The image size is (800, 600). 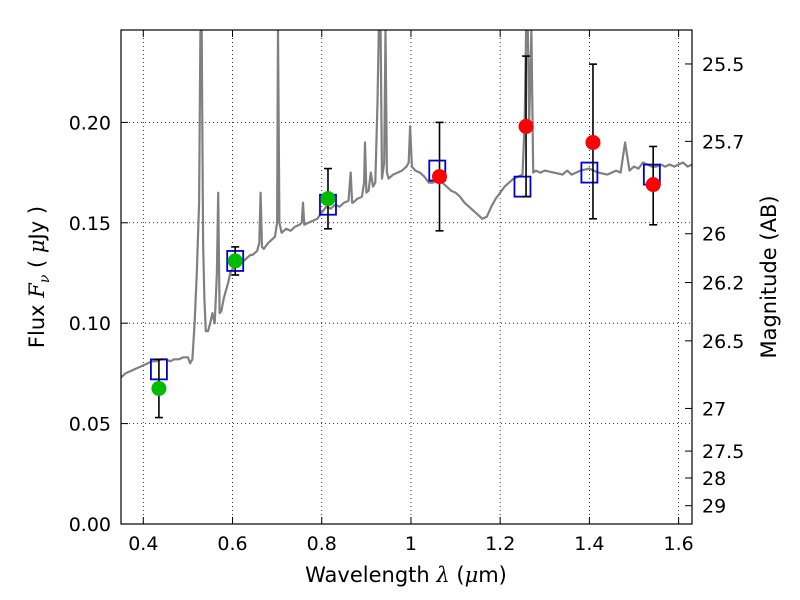 I want to click on y2-tick-label: 27, so click(x=714, y=409).